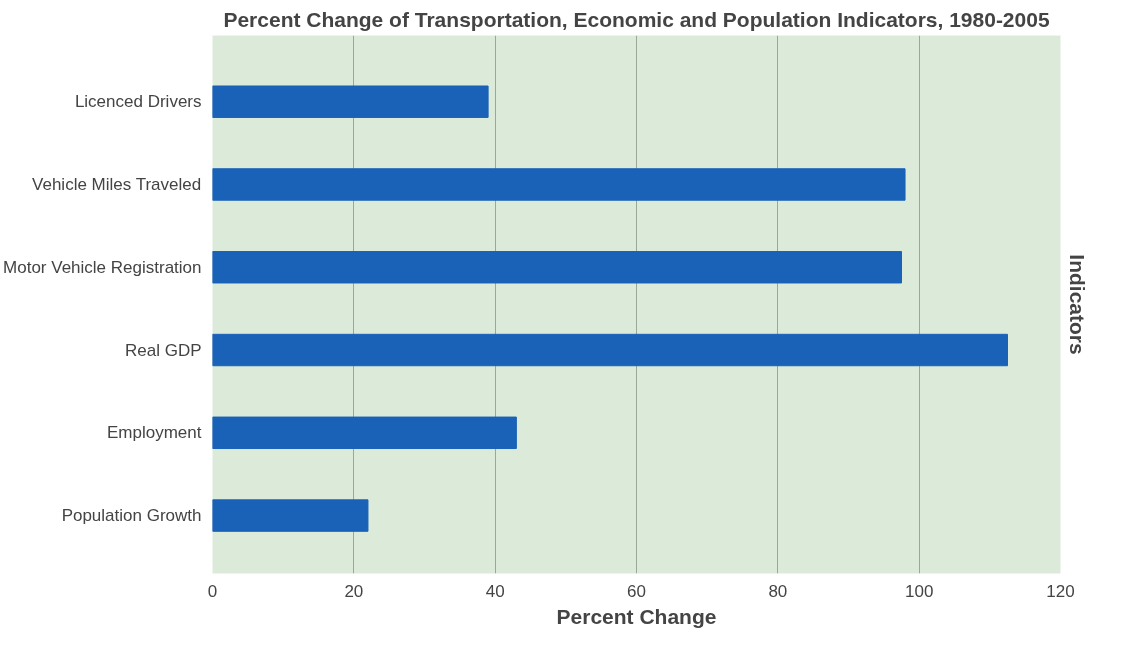  What do you see at coordinates (131, 516) in the screenshot?
I see `y-tick-label: Population Growth` at bounding box center [131, 516].